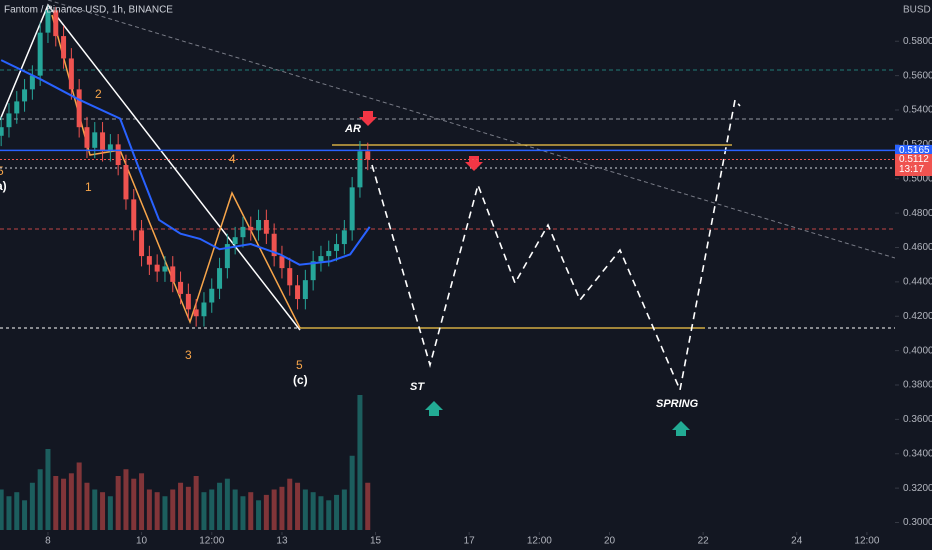 This screenshot has width=932, height=550. Describe the element at coordinates (911, 169) in the screenshot. I see `countdown-label: 13:17` at that location.